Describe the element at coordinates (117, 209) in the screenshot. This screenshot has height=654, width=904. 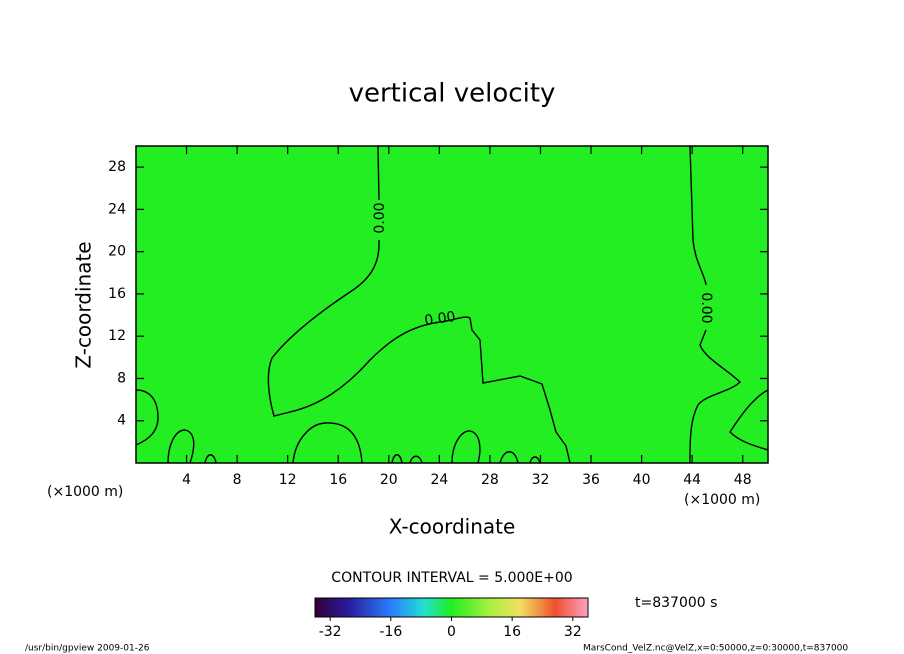
I see `y-tick-label: 24` at that location.